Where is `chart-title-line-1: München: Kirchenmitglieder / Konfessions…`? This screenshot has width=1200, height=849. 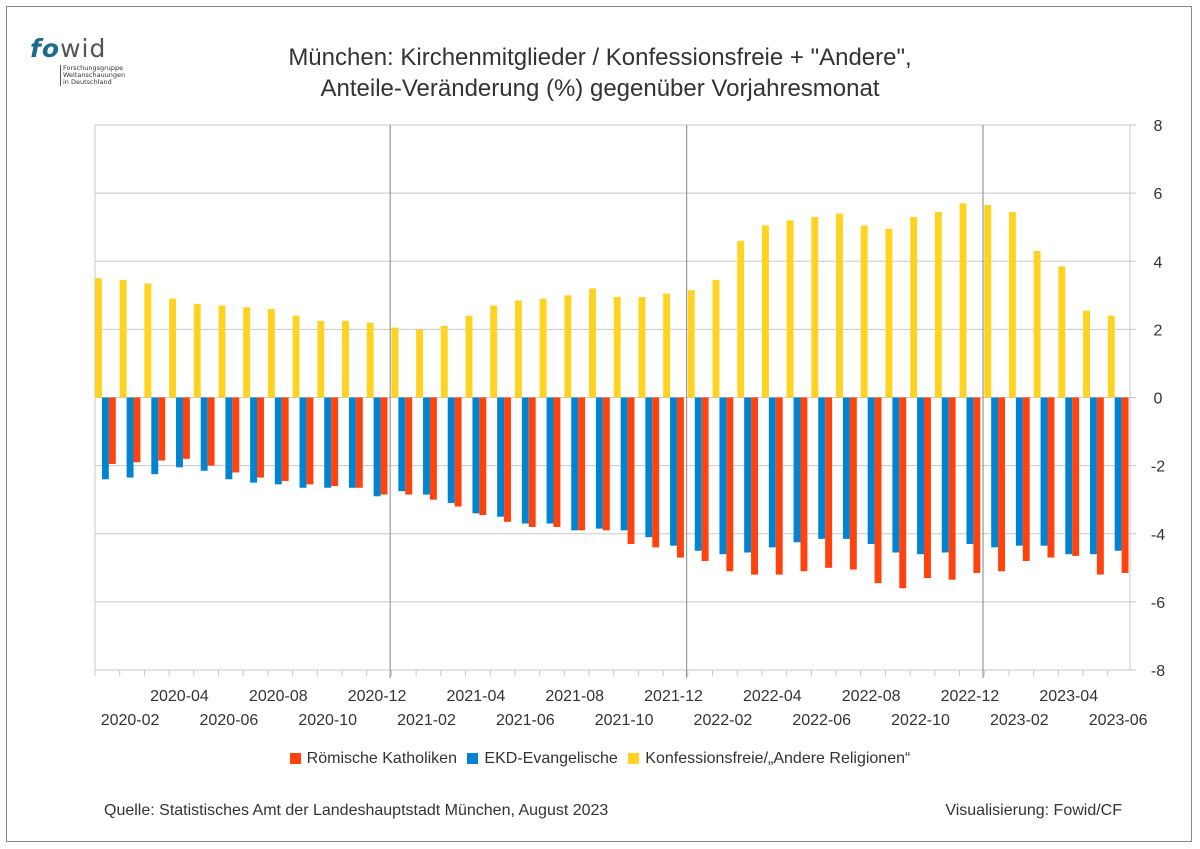 chart-title-line-1: München: Kirchenmitglieder / Konfessions… is located at coordinates (600, 57).